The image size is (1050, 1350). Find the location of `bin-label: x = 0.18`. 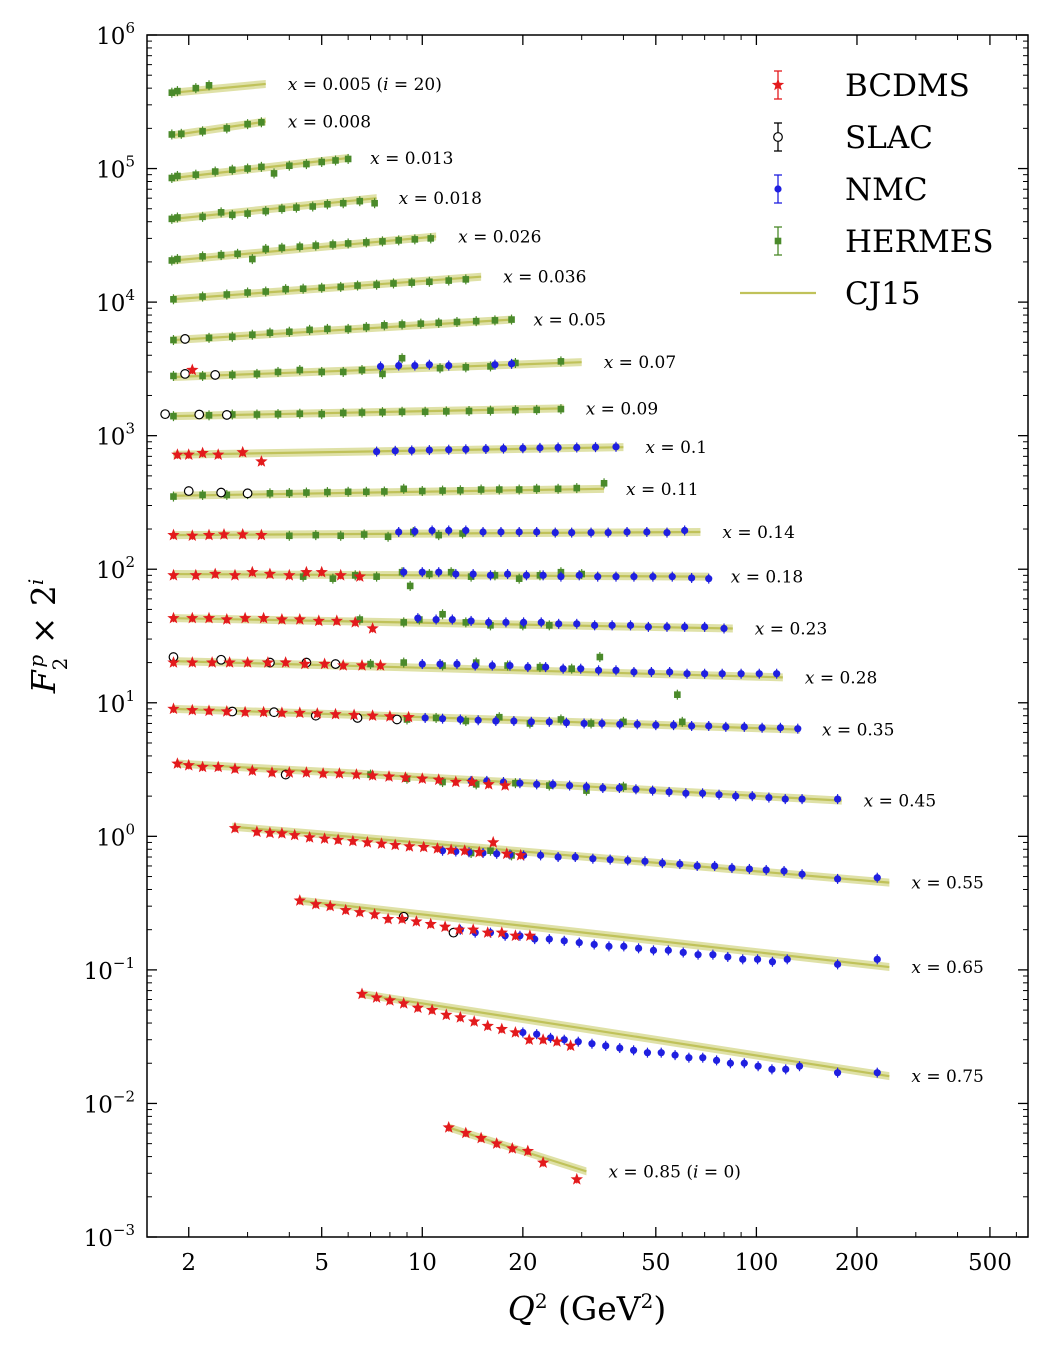

bin-label: x = 0.18 is located at coordinates (767, 578).